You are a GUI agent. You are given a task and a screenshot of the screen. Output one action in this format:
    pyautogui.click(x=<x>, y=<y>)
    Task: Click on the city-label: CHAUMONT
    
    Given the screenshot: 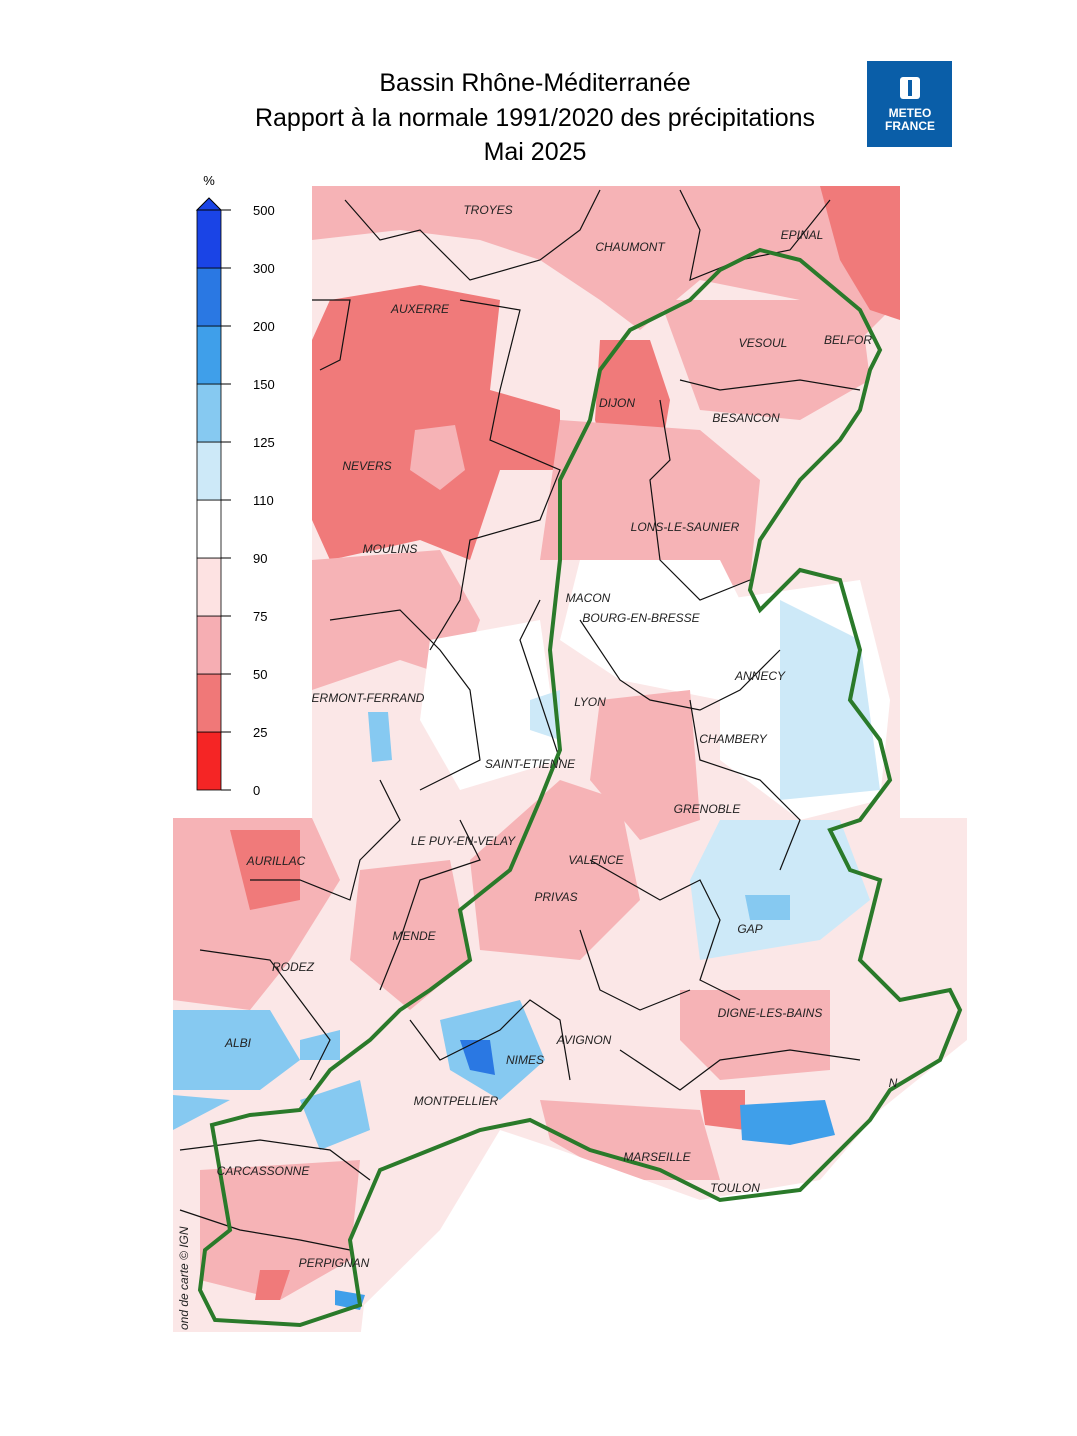 What is the action you would take?
    pyautogui.click(x=630, y=247)
    